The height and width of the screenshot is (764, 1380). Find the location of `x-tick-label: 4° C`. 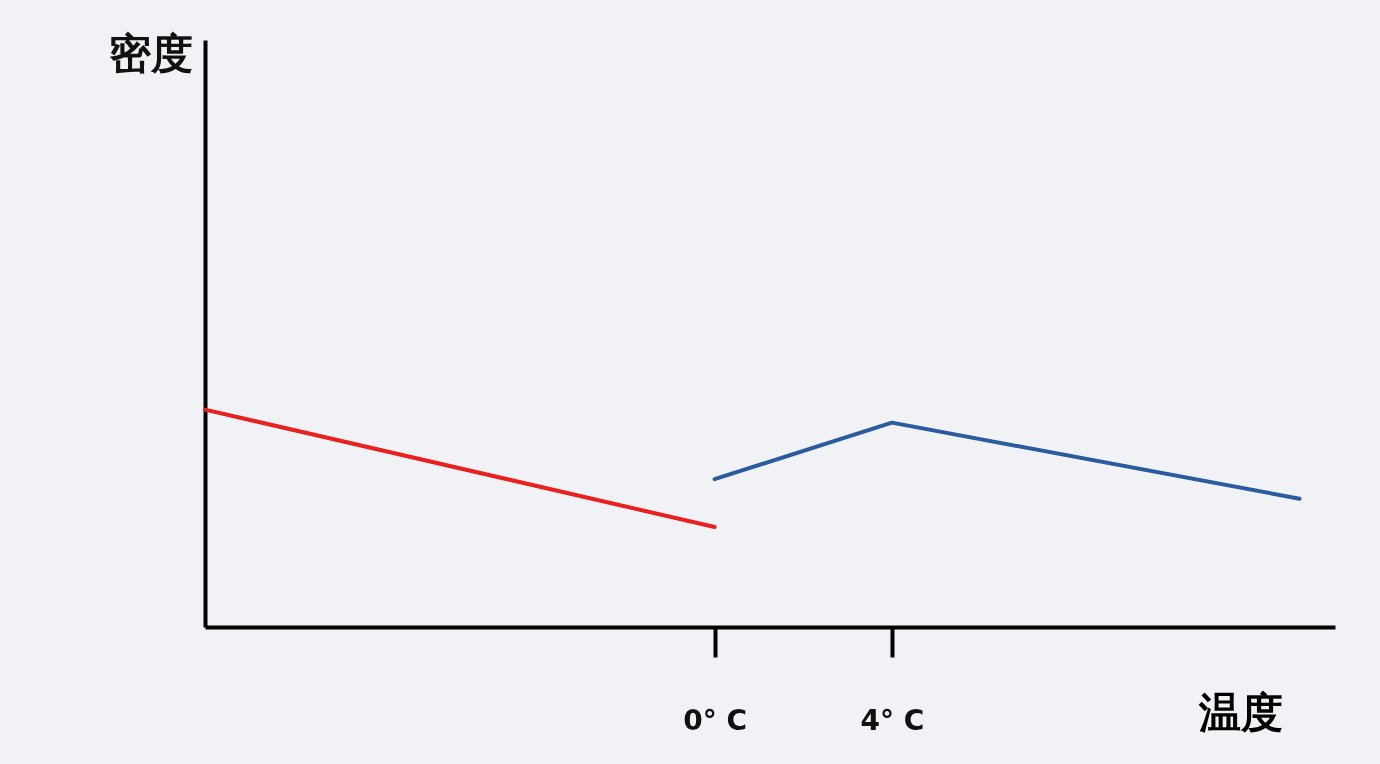

x-tick-label: 4° C is located at coordinates (892, 720).